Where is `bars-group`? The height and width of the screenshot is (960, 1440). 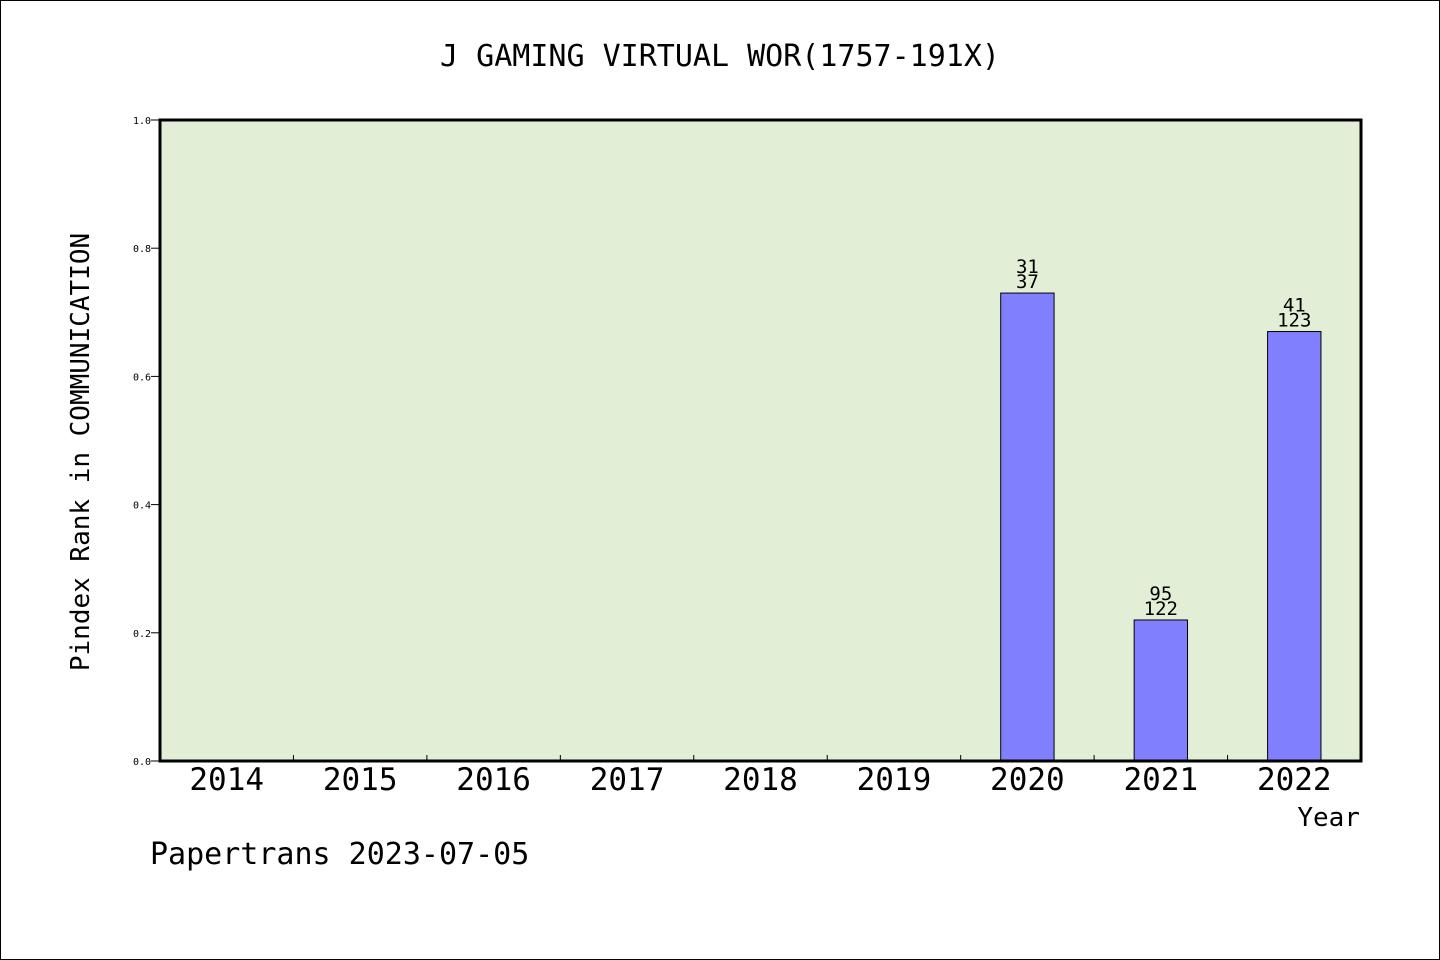 bars-group is located at coordinates (1161, 527).